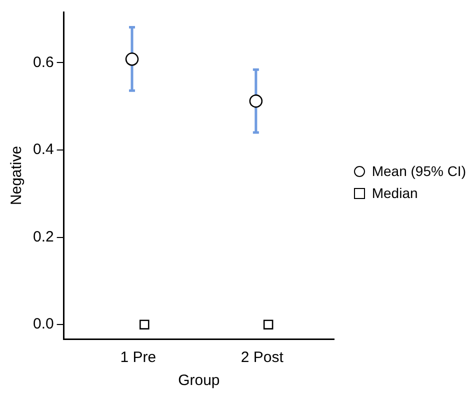  What do you see at coordinates (43, 237) in the screenshot?
I see `y-tick-label: 0.2` at bounding box center [43, 237].